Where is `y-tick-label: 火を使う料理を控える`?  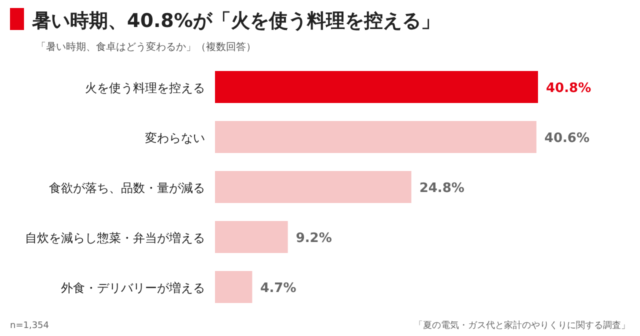 y-tick-label: 火を使う料理を控える is located at coordinates (145, 88).